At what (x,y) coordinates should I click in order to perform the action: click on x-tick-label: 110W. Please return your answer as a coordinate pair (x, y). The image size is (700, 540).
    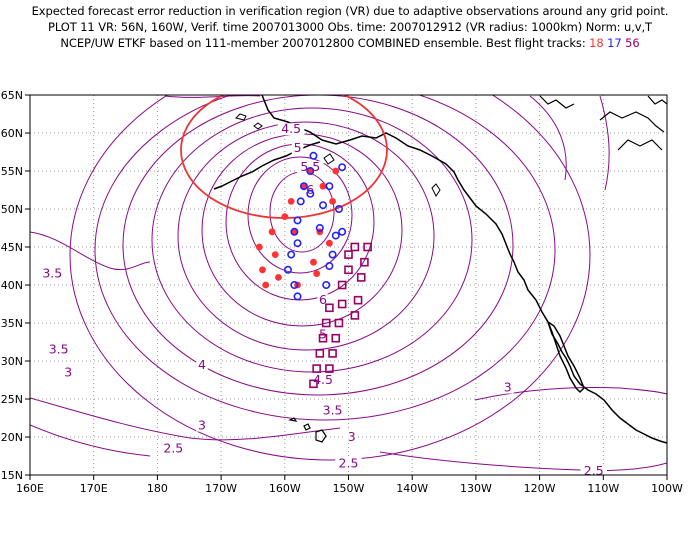
    Looking at the image, I should click on (603, 488).